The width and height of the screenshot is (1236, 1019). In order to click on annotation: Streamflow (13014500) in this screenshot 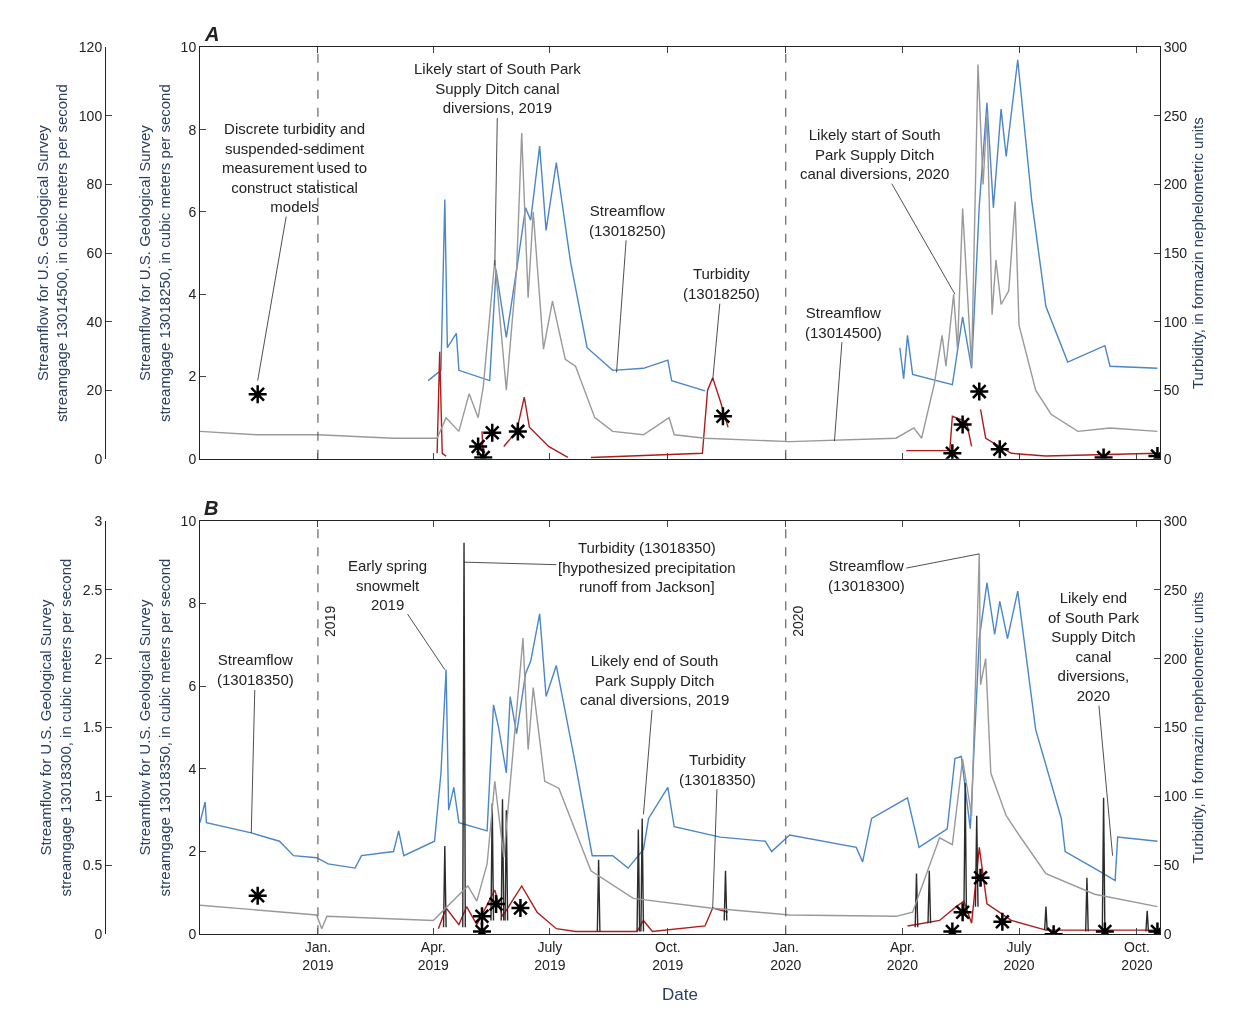, I will do `click(843, 322)`.